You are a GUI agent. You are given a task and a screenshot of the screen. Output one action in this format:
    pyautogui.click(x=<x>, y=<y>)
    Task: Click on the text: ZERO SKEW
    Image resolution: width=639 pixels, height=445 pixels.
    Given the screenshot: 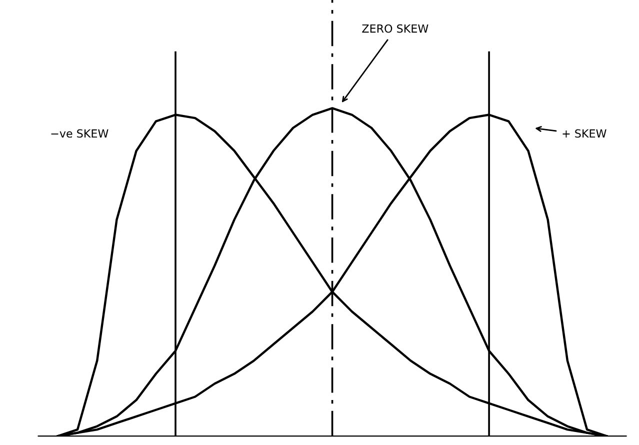 What is the action you would take?
    pyautogui.click(x=395, y=28)
    